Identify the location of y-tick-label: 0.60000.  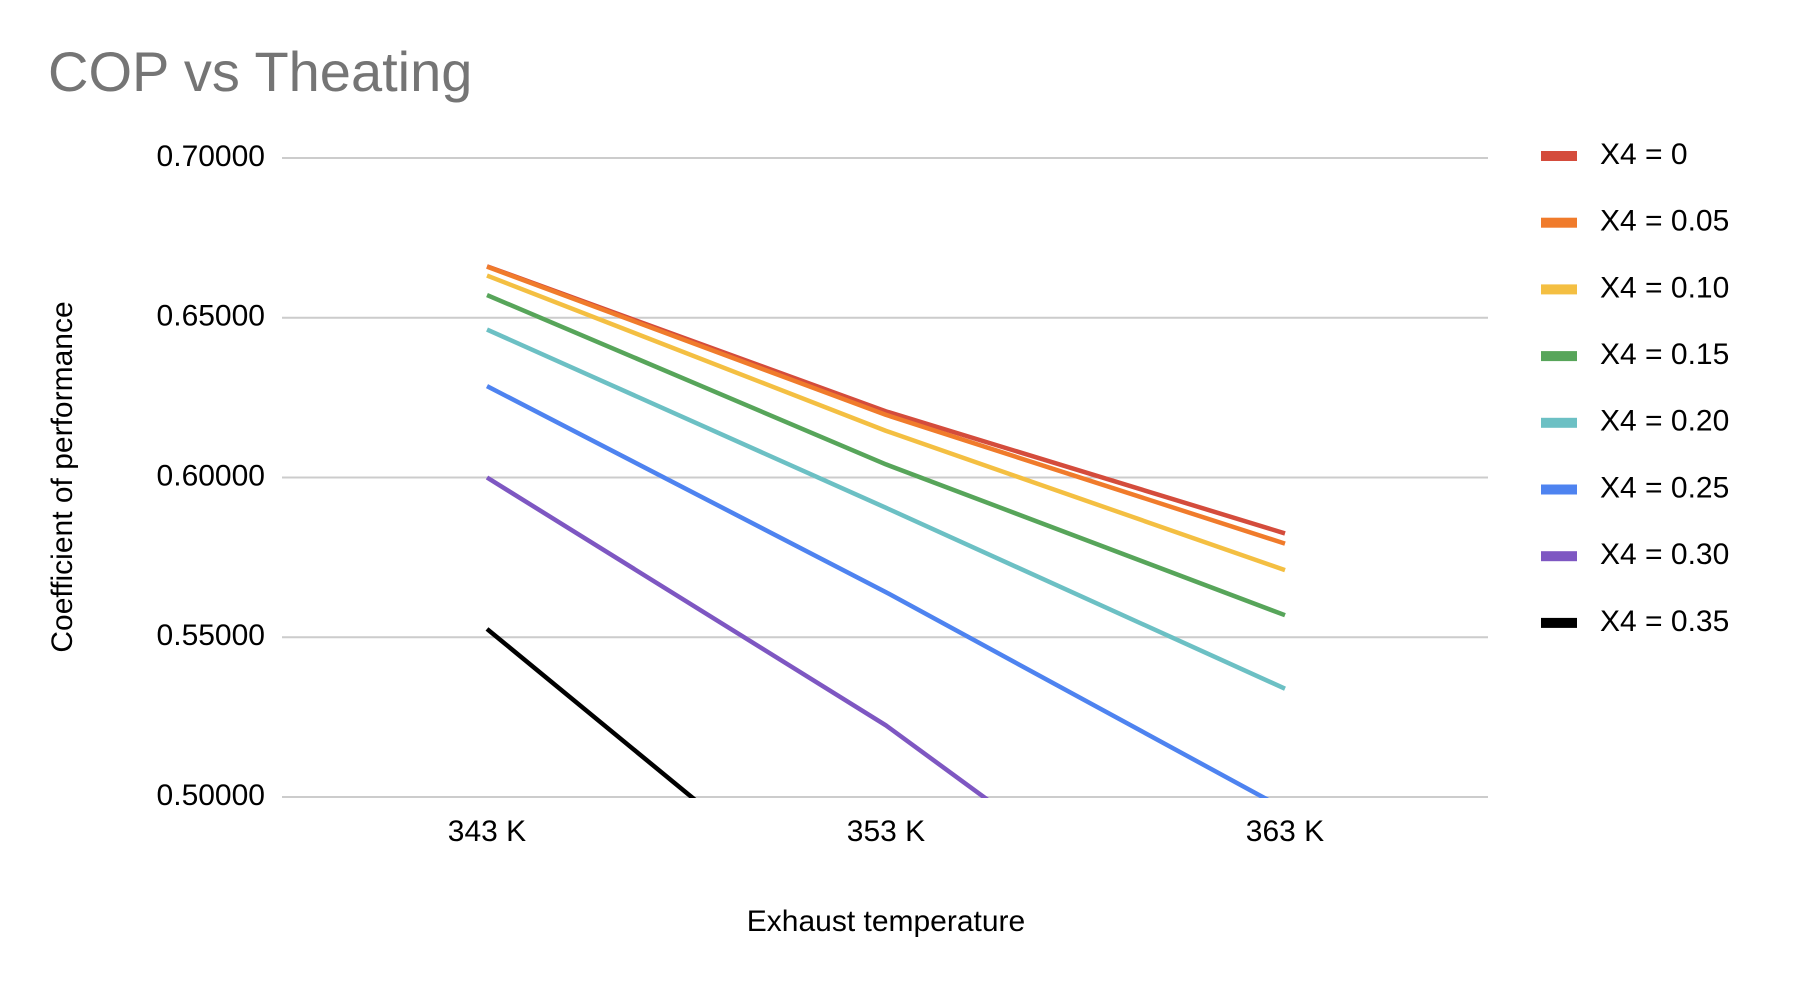
(211, 475).